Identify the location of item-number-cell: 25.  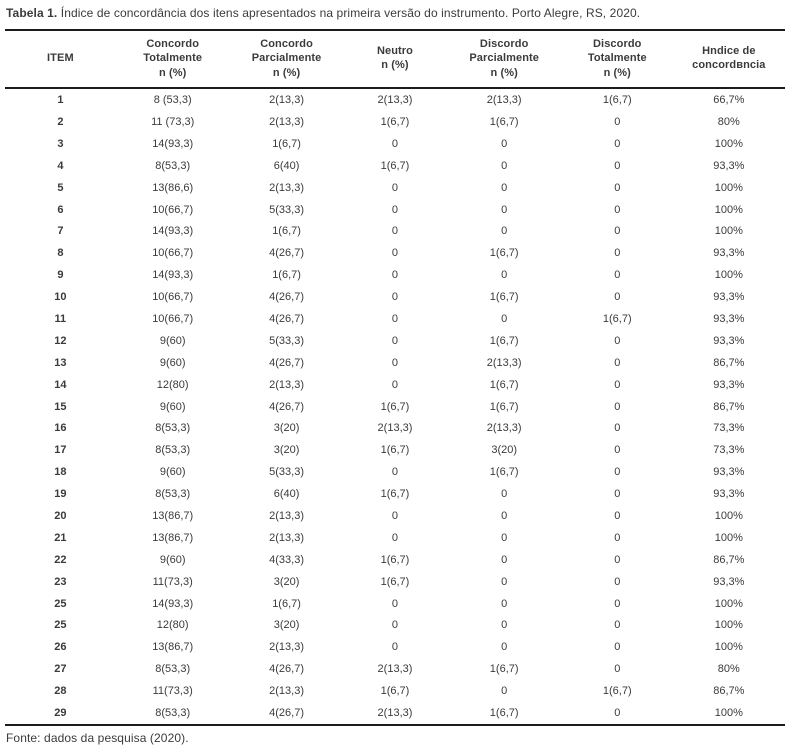
(60, 625).